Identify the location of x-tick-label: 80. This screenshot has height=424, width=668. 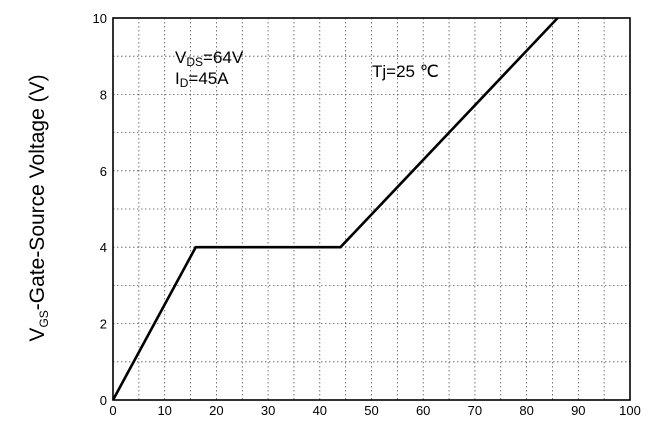
(526, 410).